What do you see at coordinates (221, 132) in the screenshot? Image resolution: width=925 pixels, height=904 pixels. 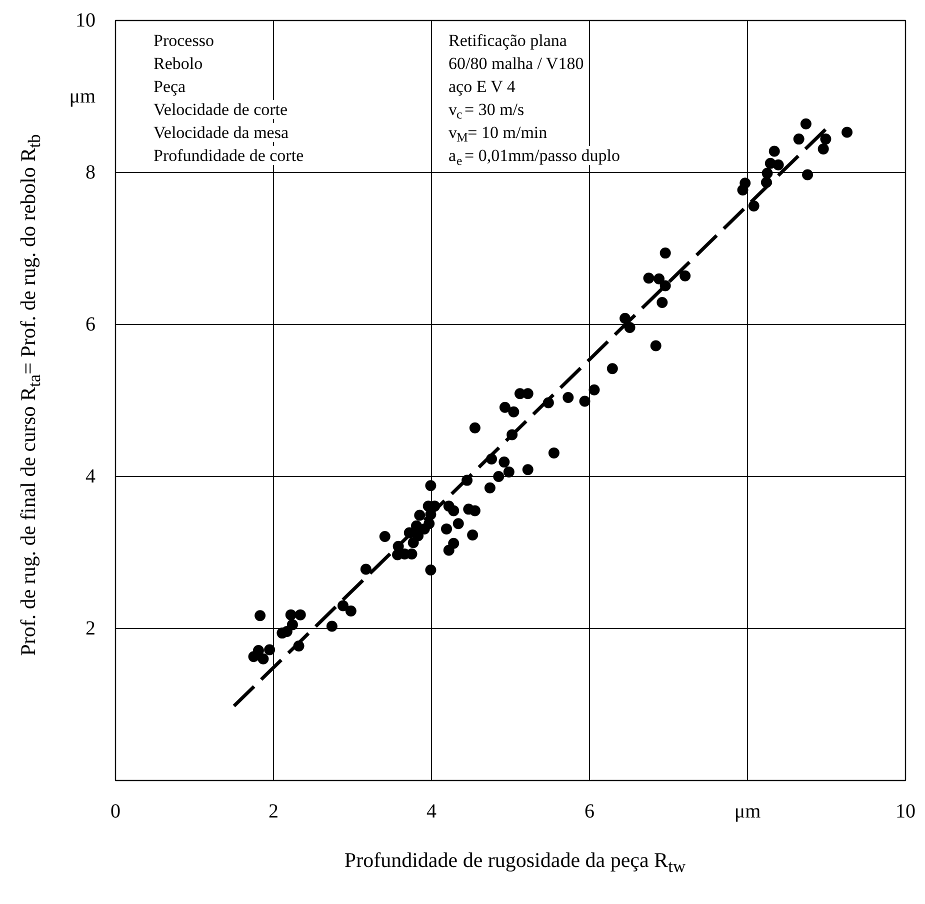 I see `annotation: Velocidade da mesa` at bounding box center [221, 132].